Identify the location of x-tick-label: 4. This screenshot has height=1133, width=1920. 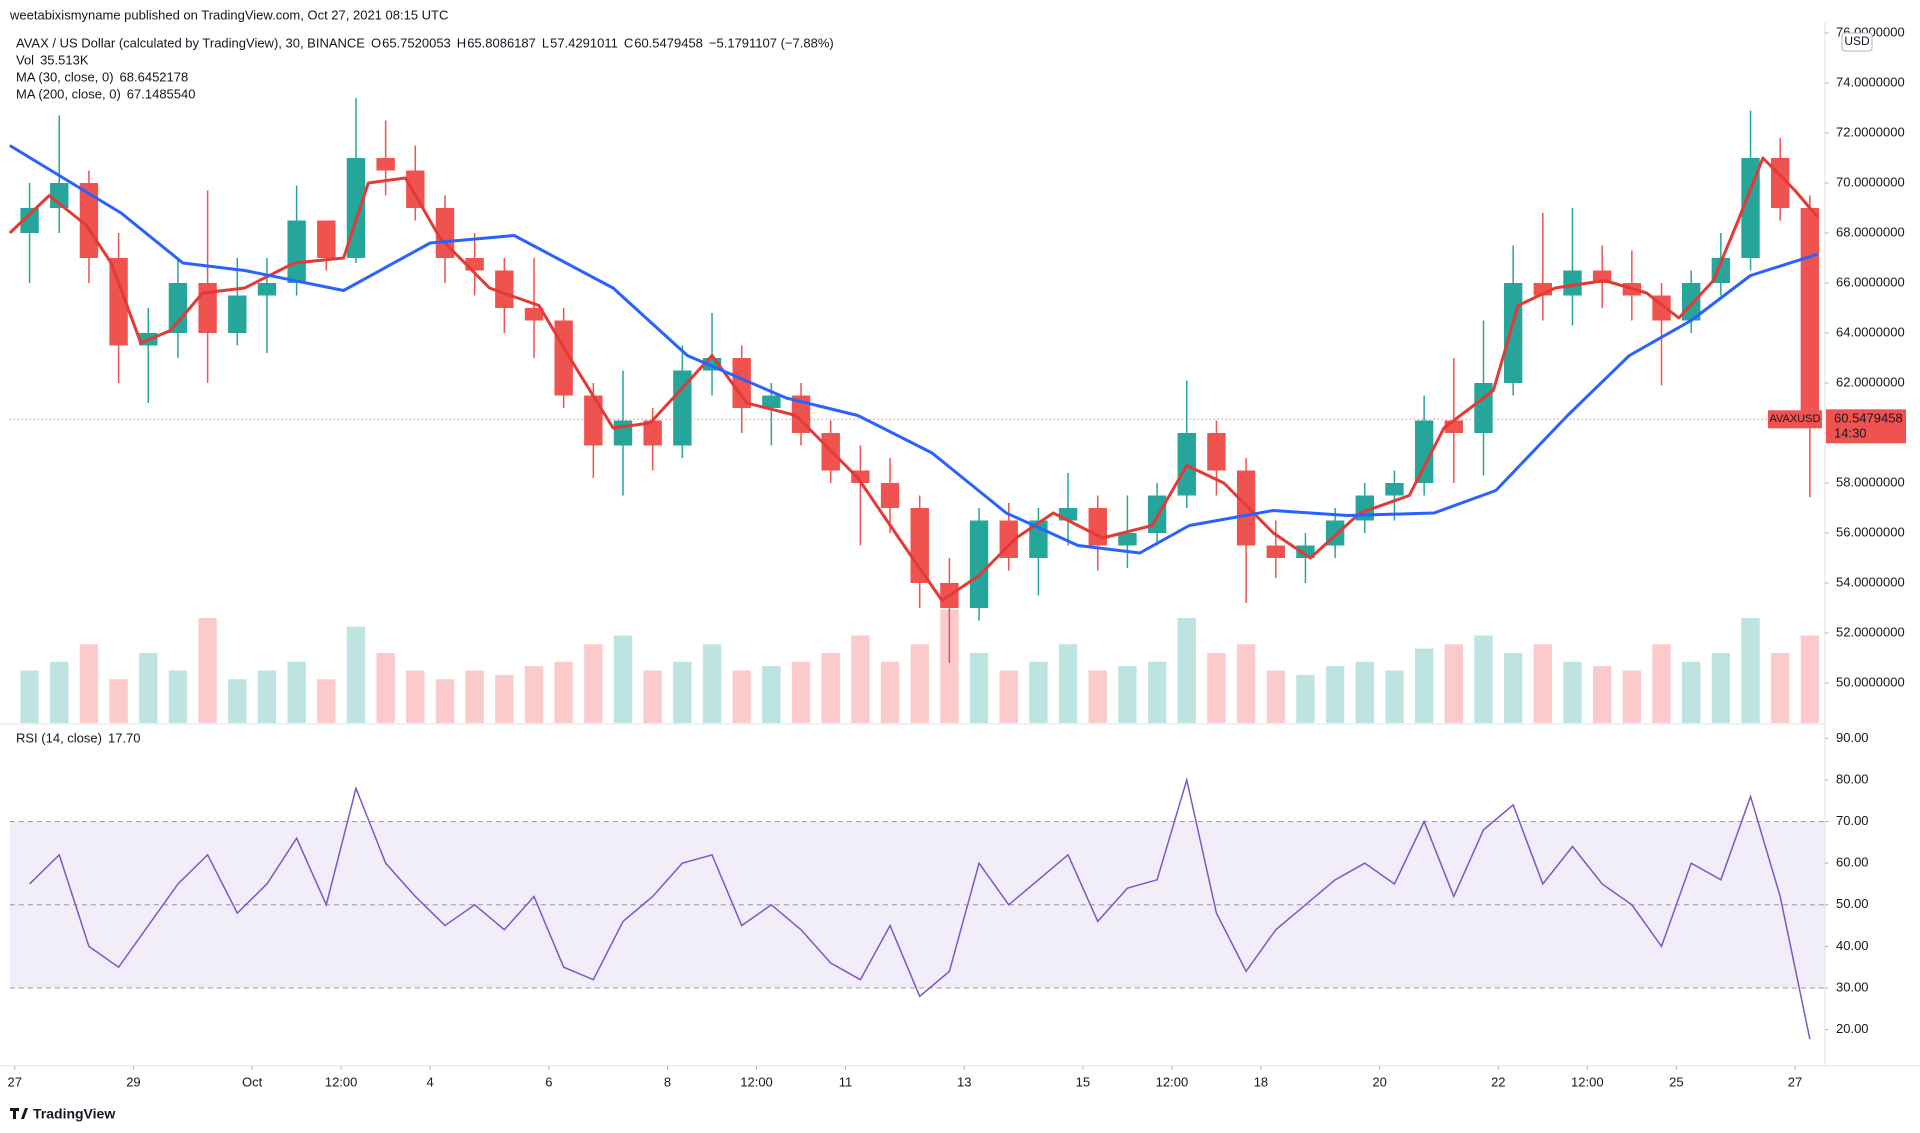
(430, 1081).